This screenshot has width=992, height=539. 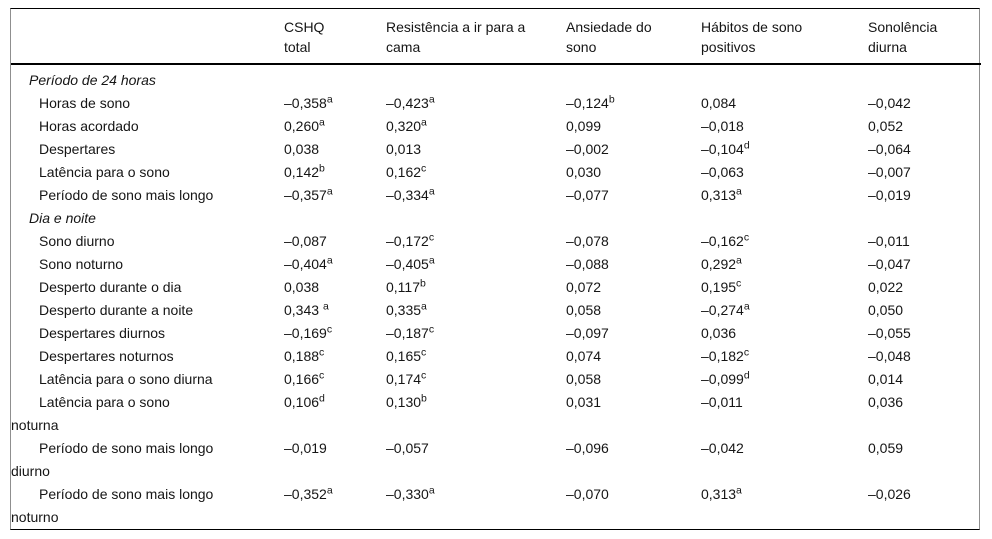 What do you see at coordinates (147, 460) in the screenshot?
I see `row-label: Período de sono mais longo diurno` at bounding box center [147, 460].